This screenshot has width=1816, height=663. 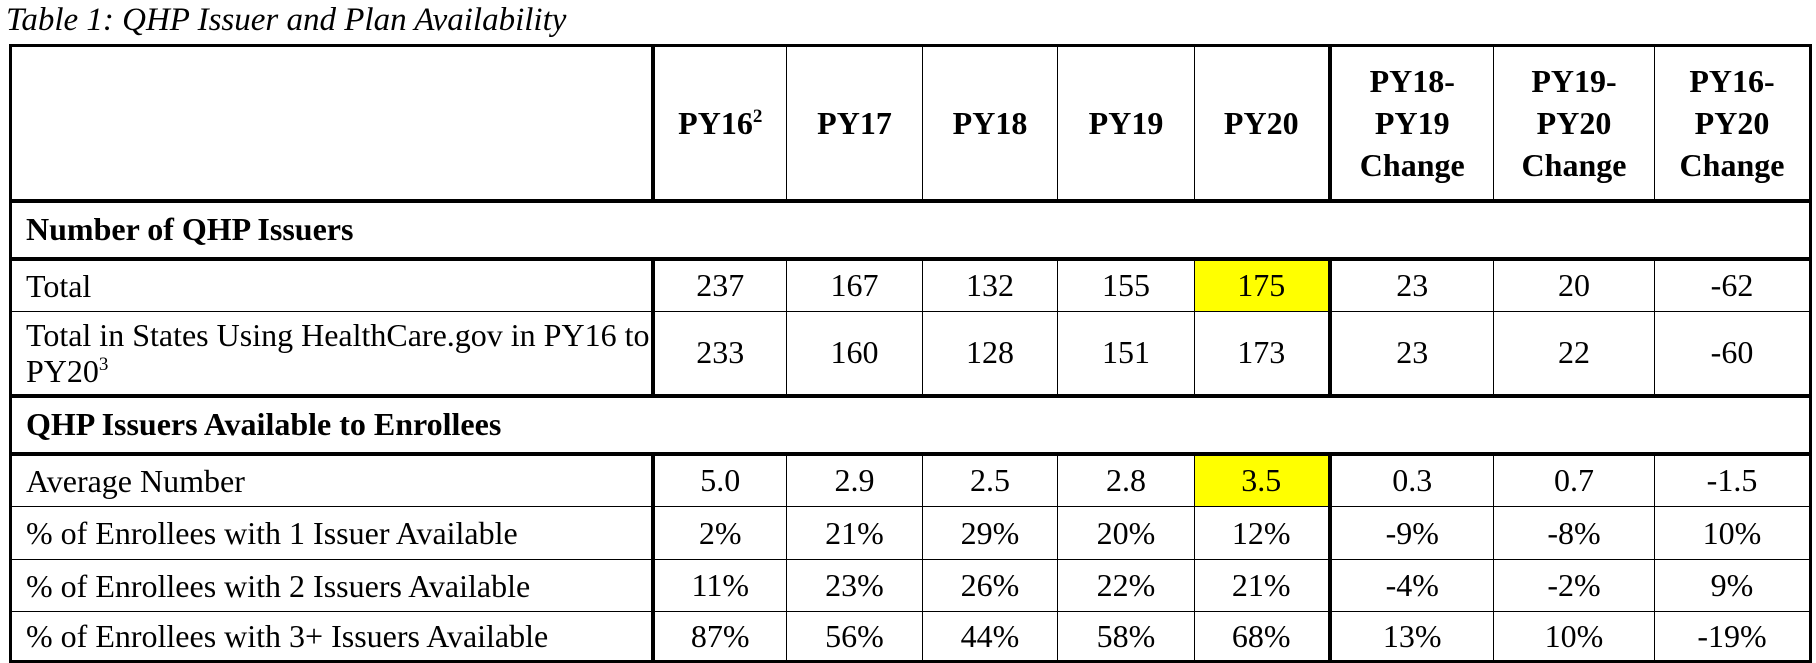 I want to click on header-cell: PY18- PY19 Change, so click(x=1411, y=124).